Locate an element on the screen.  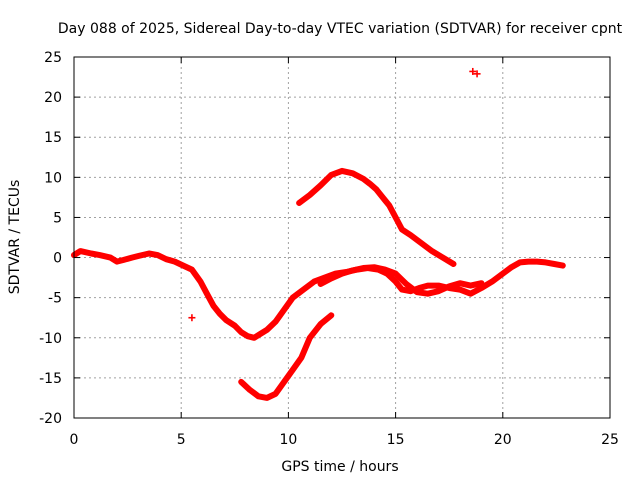
x-tick-label: 10 is located at coordinates (288, 440).